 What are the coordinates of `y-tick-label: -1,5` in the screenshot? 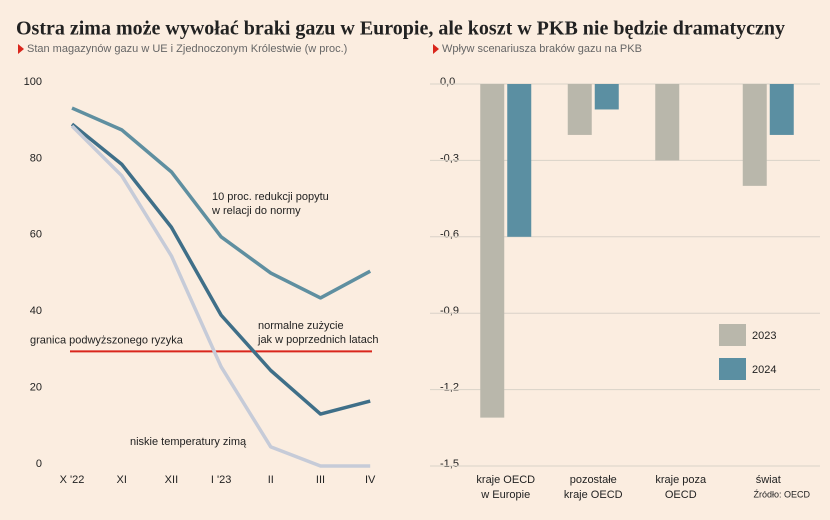 It's located at (449, 464).